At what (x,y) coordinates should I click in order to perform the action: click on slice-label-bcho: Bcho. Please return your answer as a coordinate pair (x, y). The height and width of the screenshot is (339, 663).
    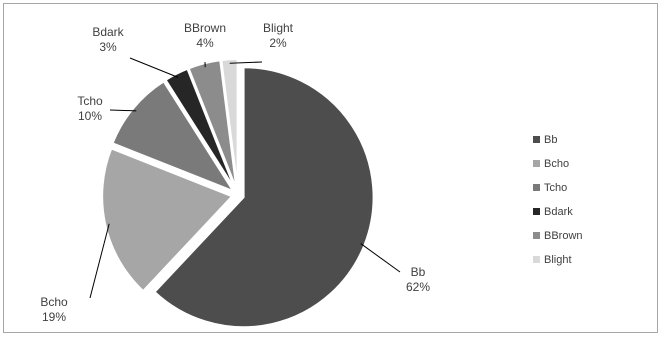
    Looking at the image, I should click on (54, 302).